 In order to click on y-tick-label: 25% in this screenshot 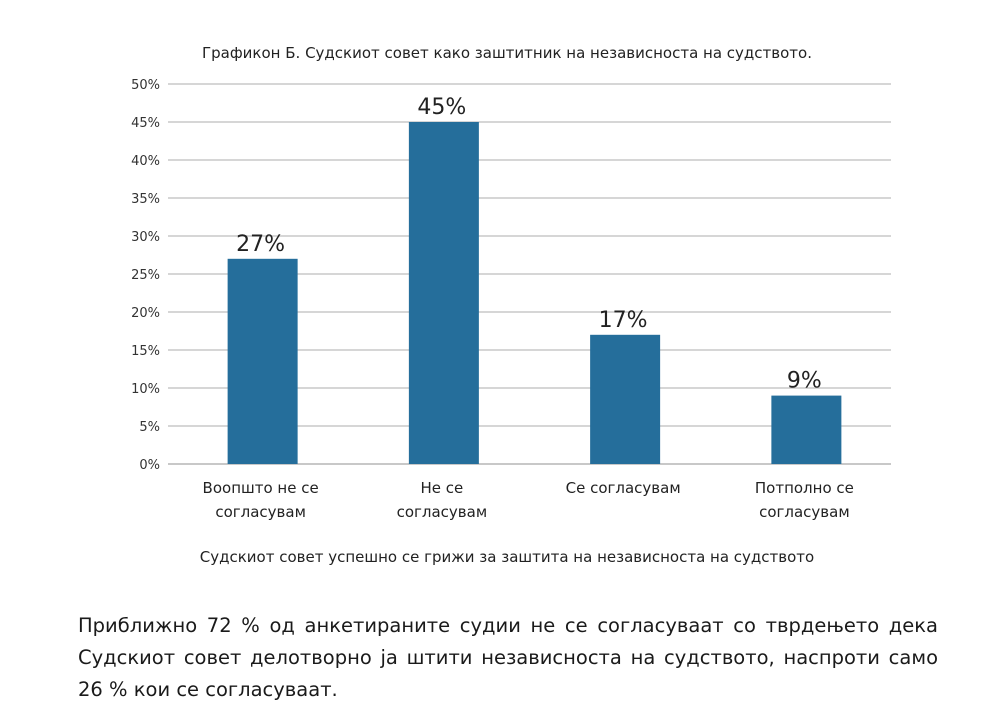, I will do `click(145, 275)`.